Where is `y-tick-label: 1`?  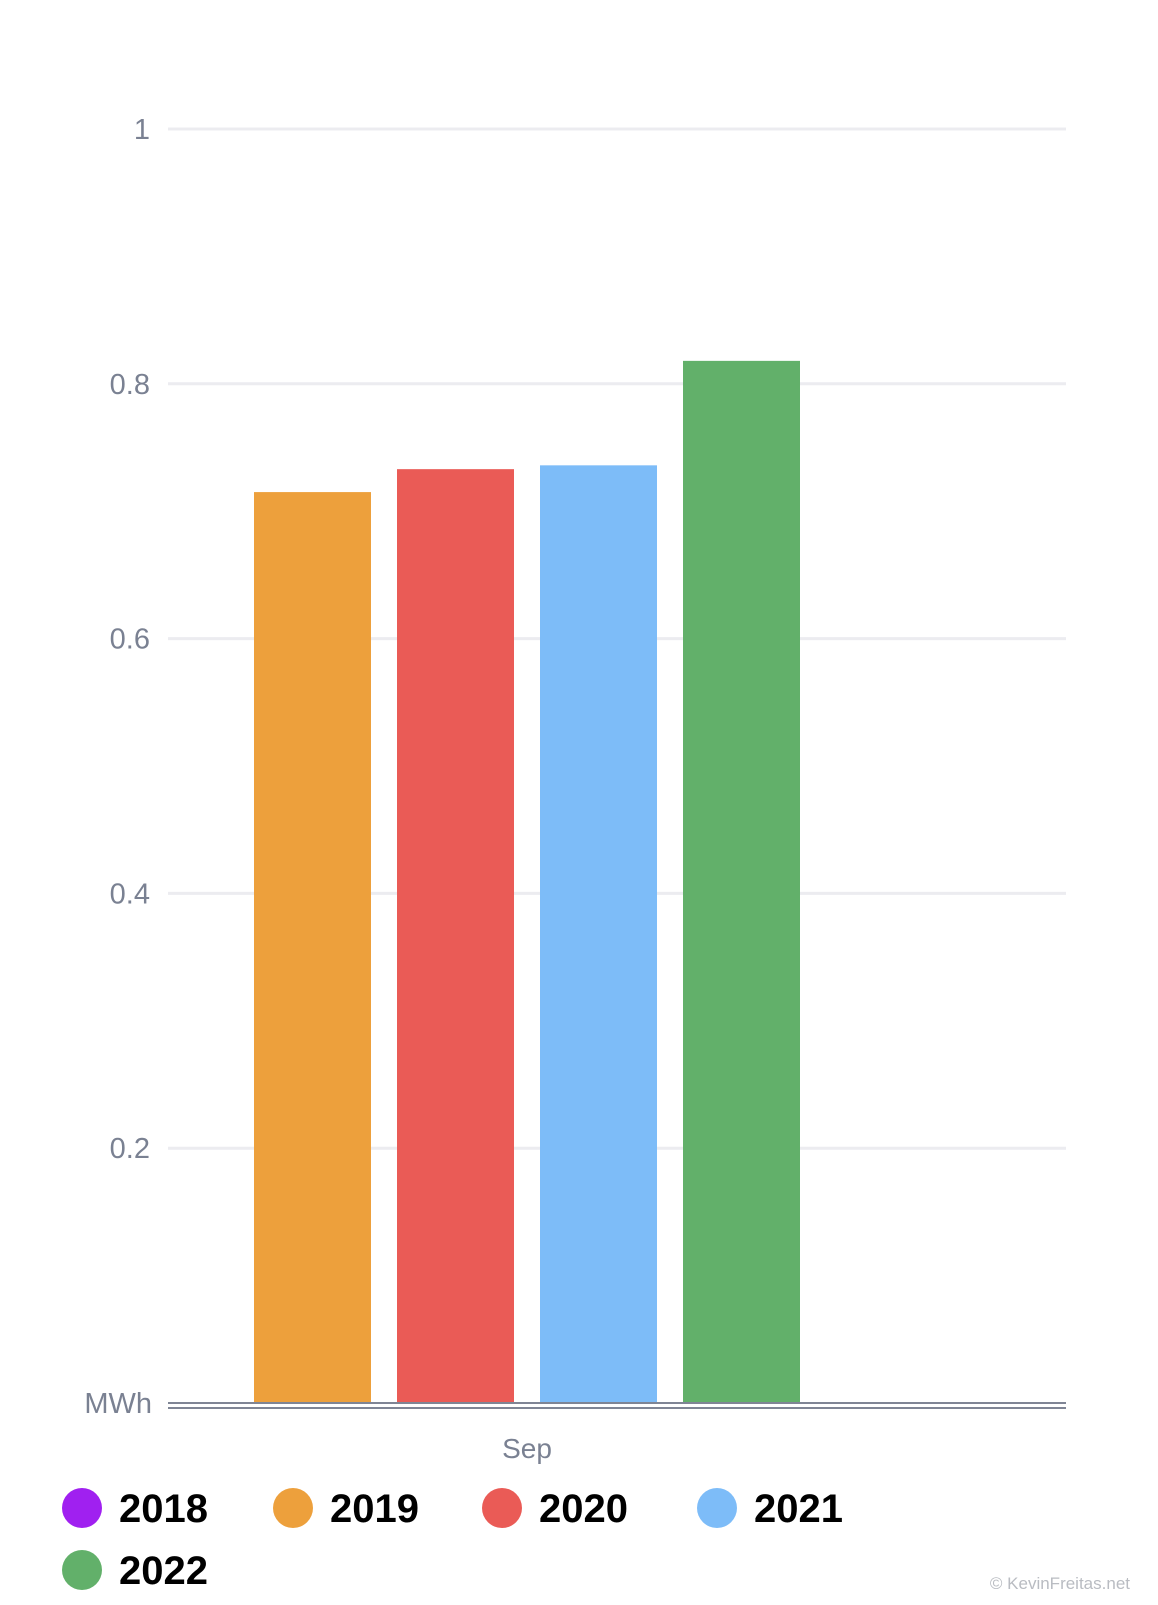 y-tick-label: 1 is located at coordinates (142, 130).